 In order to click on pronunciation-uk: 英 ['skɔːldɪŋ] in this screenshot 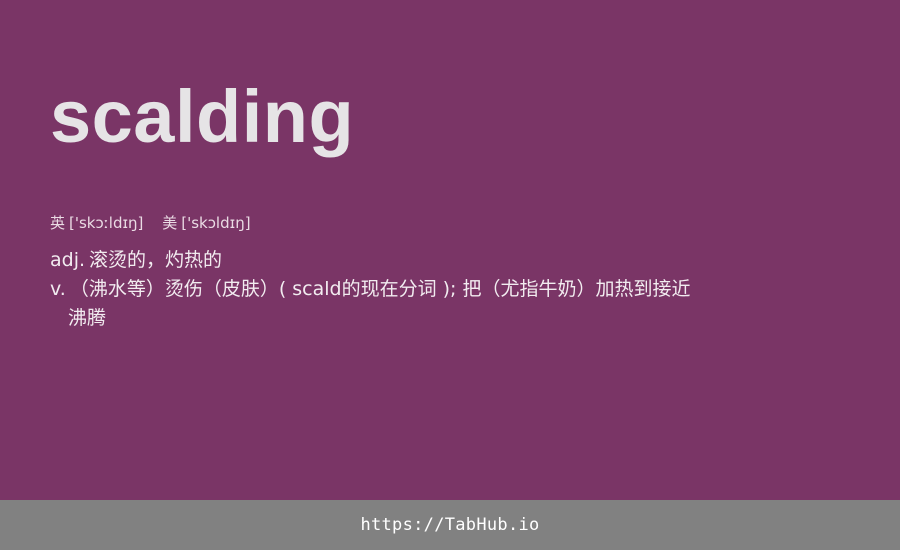, I will do `click(99, 223)`.